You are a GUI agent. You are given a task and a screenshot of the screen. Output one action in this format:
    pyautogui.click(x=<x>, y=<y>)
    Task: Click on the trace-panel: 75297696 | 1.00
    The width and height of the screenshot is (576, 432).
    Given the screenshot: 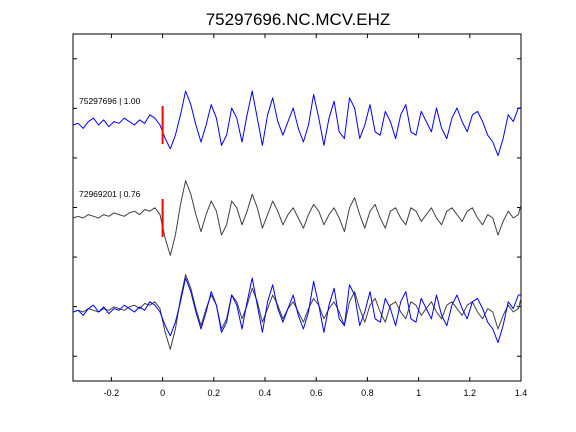 What is the action you would take?
    pyautogui.click(x=296, y=123)
    